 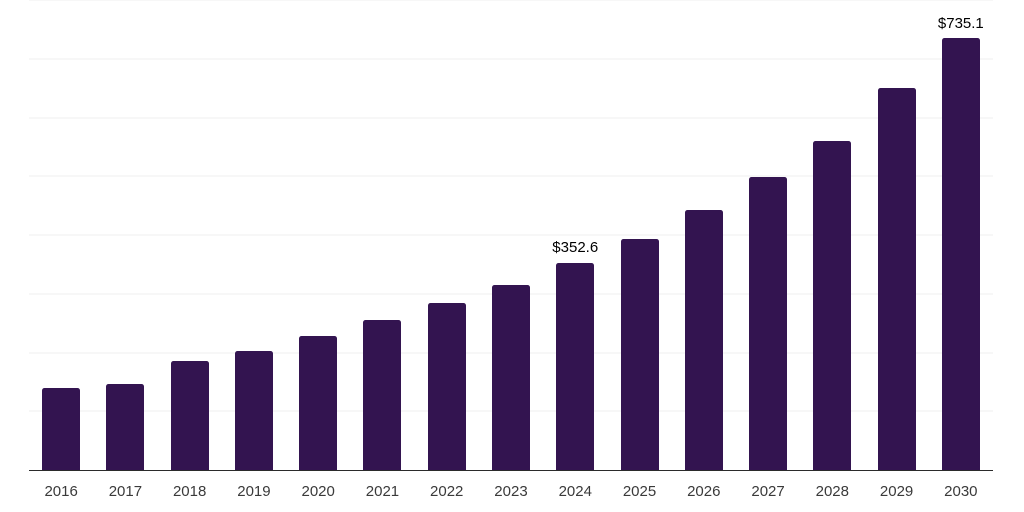 What do you see at coordinates (318, 491) in the screenshot?
I see `x-tick-label-2020: 2020` at bounding box center [318, 491].